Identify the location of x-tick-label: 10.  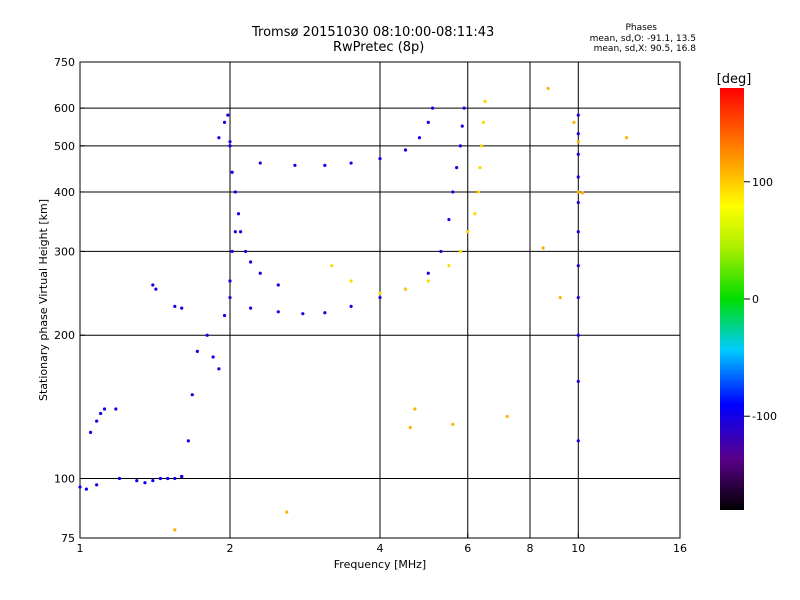
(578, 548).